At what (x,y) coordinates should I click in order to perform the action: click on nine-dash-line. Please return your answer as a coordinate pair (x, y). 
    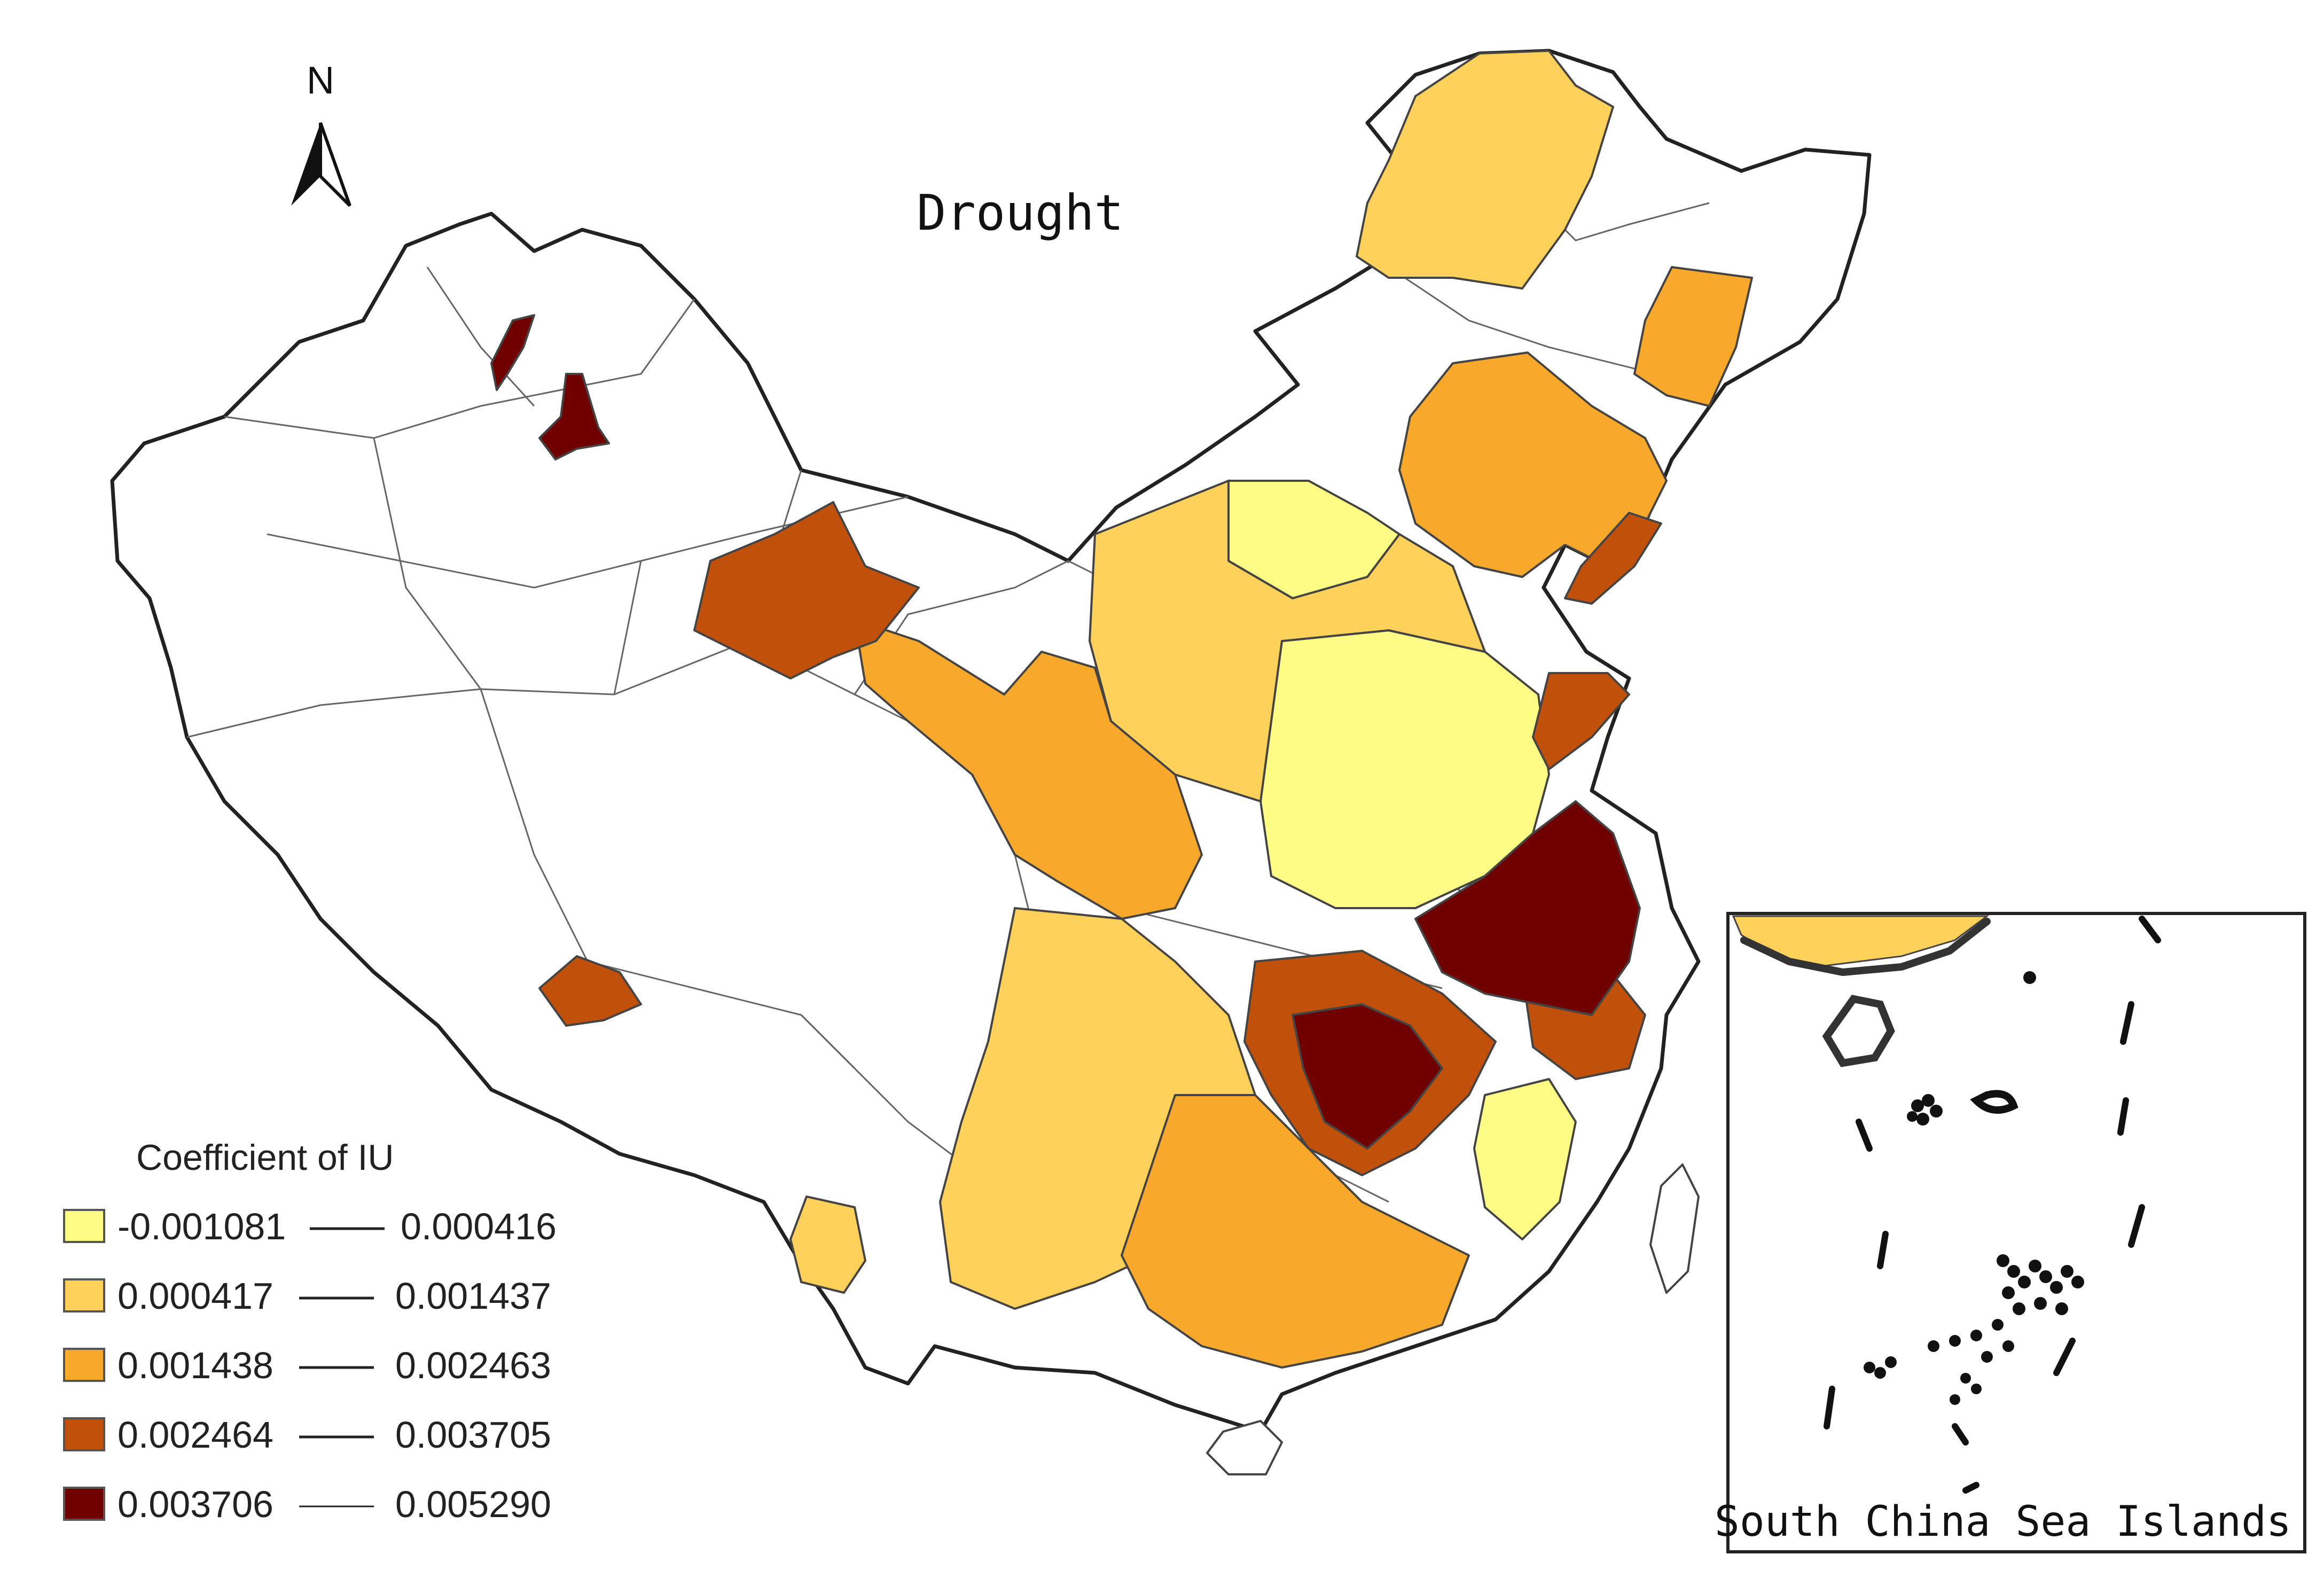
    Looking at the image, I should click on (1992, 1205).